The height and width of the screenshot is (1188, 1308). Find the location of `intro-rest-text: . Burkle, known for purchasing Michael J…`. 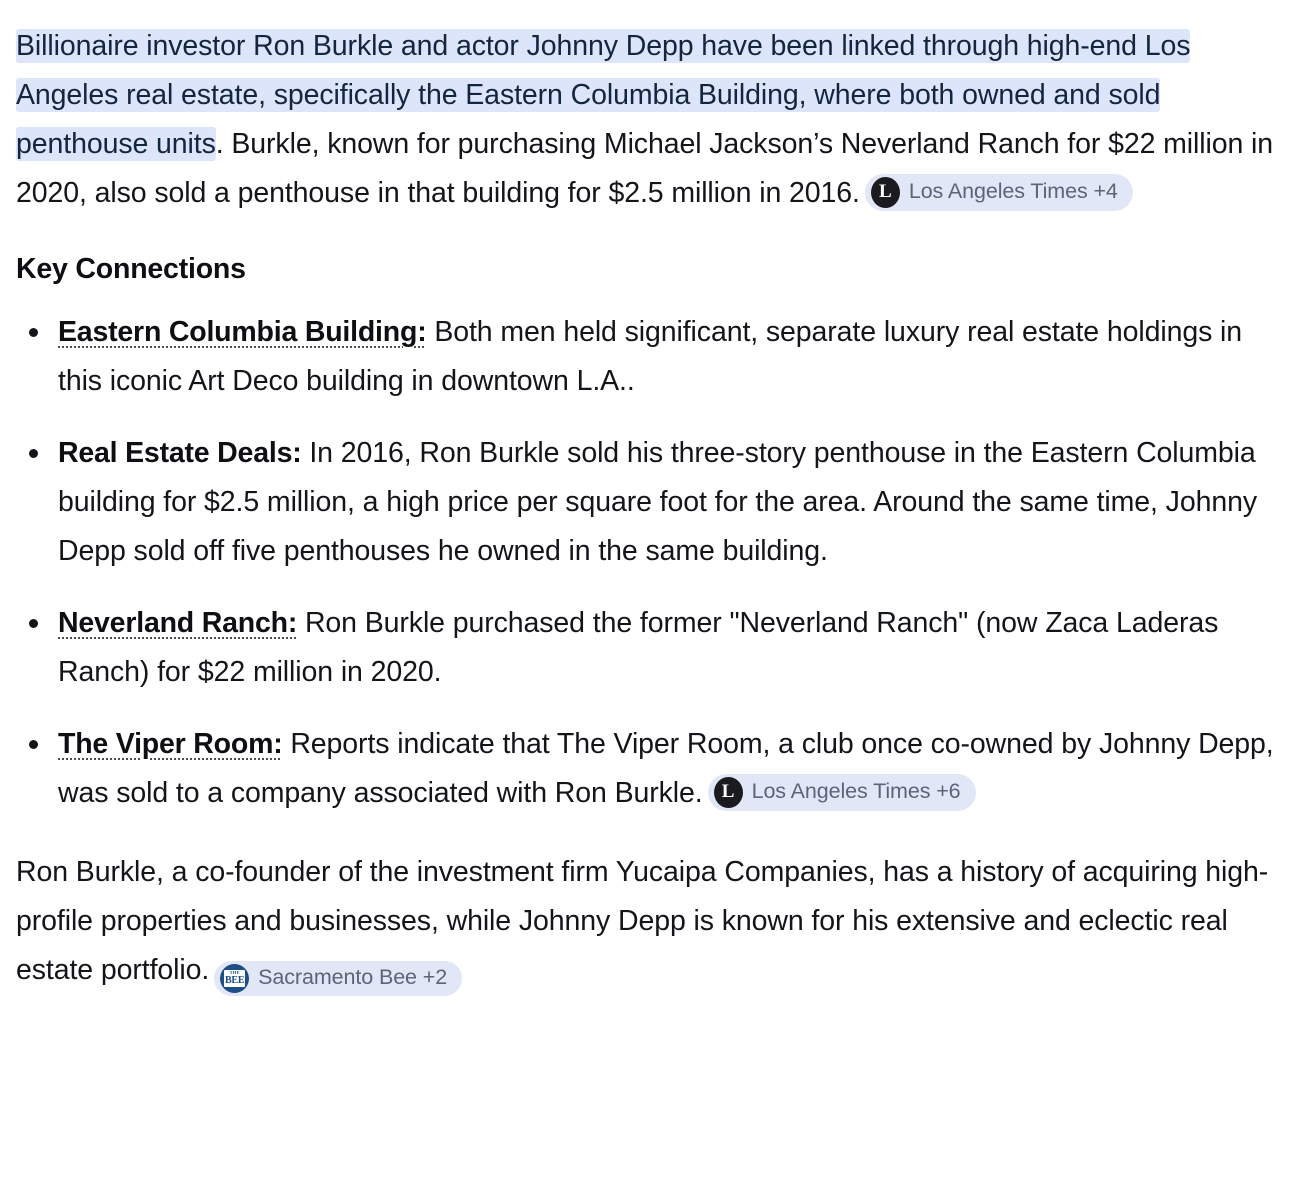

intro-rest-text: . Burkle, known for purchasing Michael J… is located at coordinates (645, 168).